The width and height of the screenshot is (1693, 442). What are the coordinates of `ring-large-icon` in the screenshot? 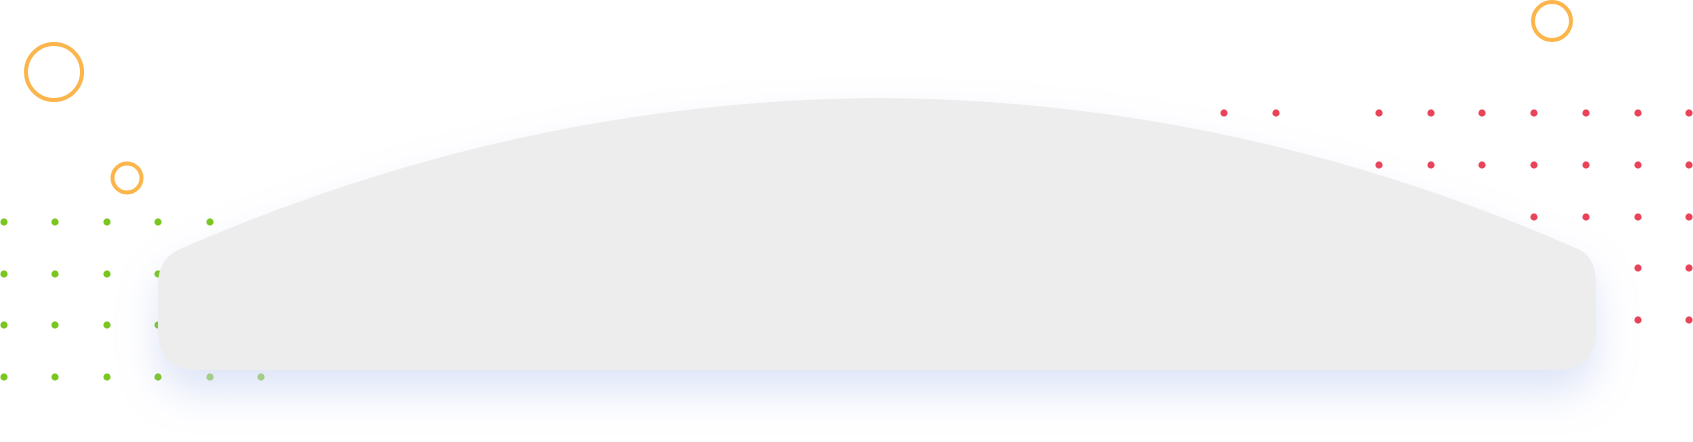 It's located at (54, 72).